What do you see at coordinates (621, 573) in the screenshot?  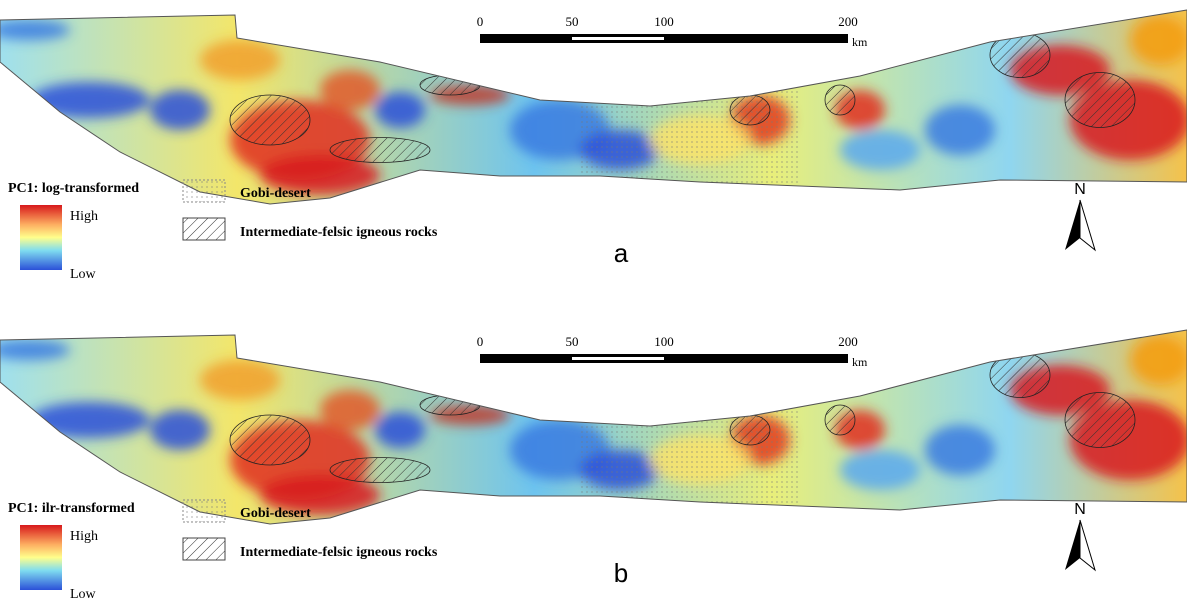 I see `panel-label: b` at bounding box center [621, 573].